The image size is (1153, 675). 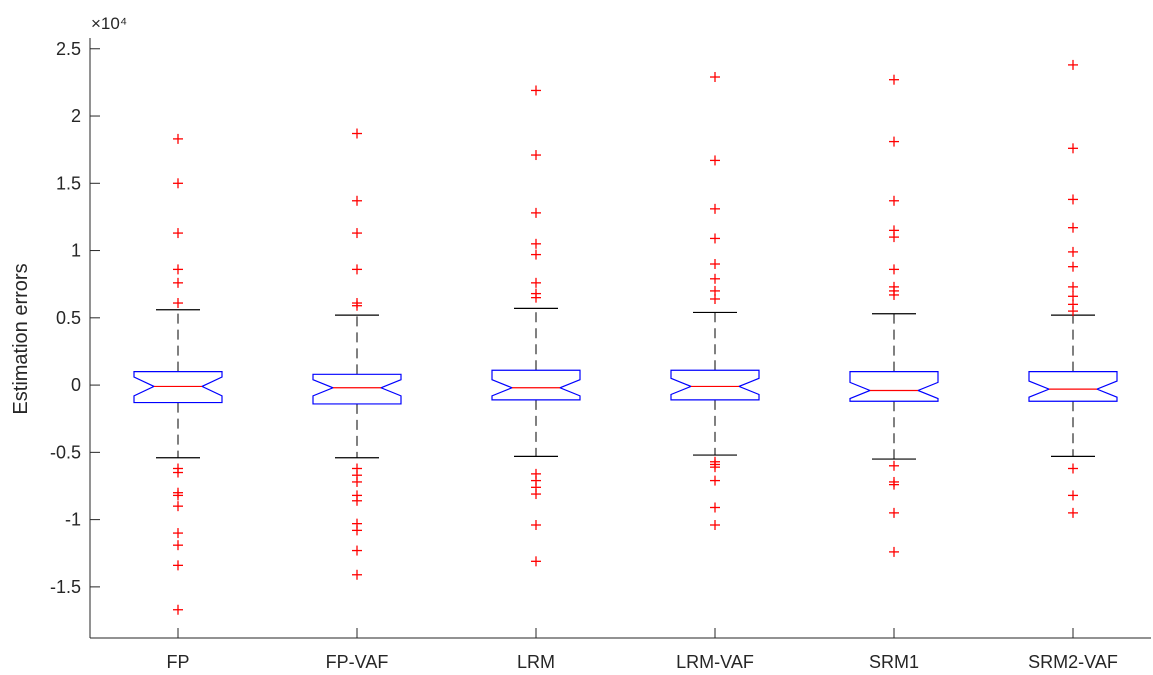 I want to click on box-group-fp, so click(x=178, y=374).